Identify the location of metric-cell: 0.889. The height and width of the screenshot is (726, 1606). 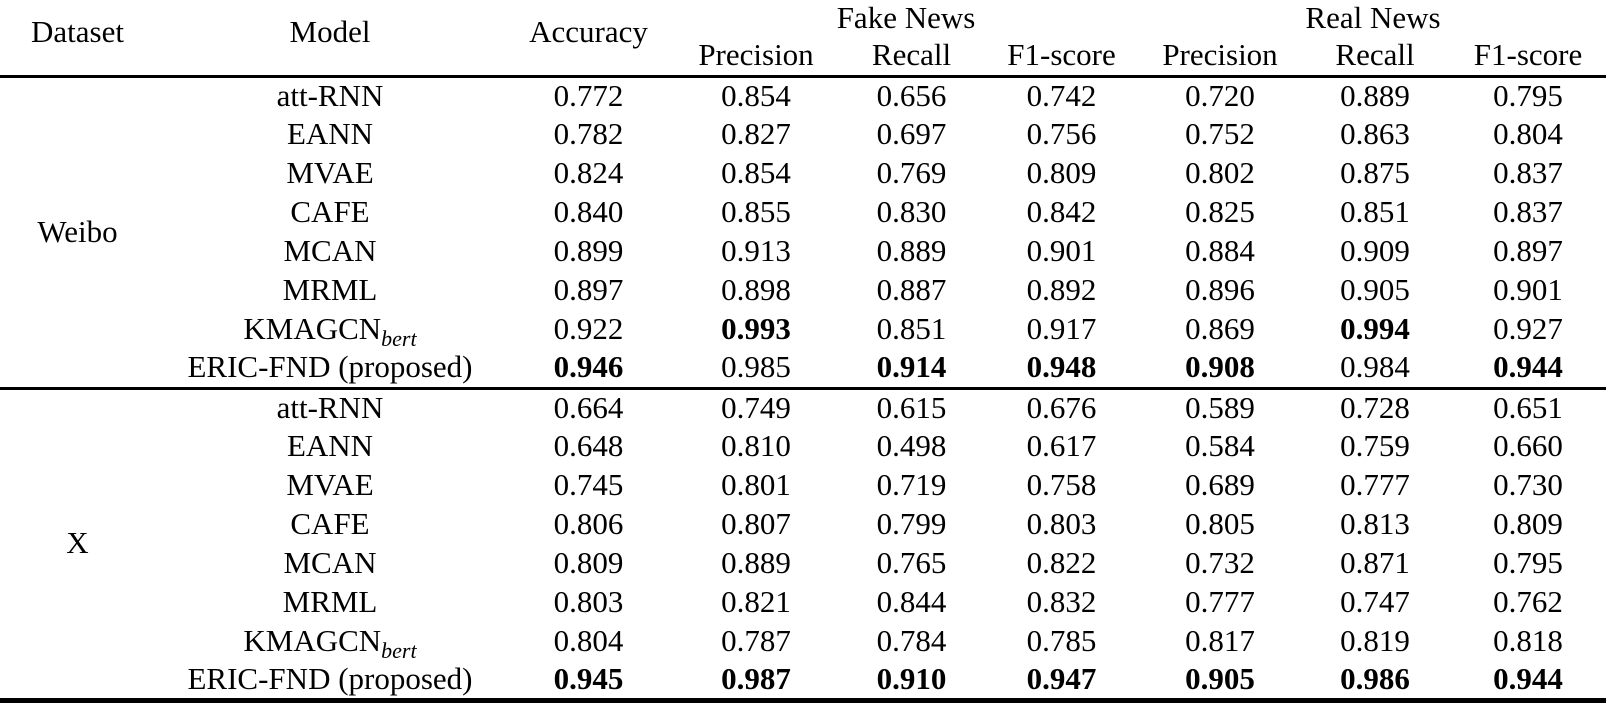
(1375, 95).